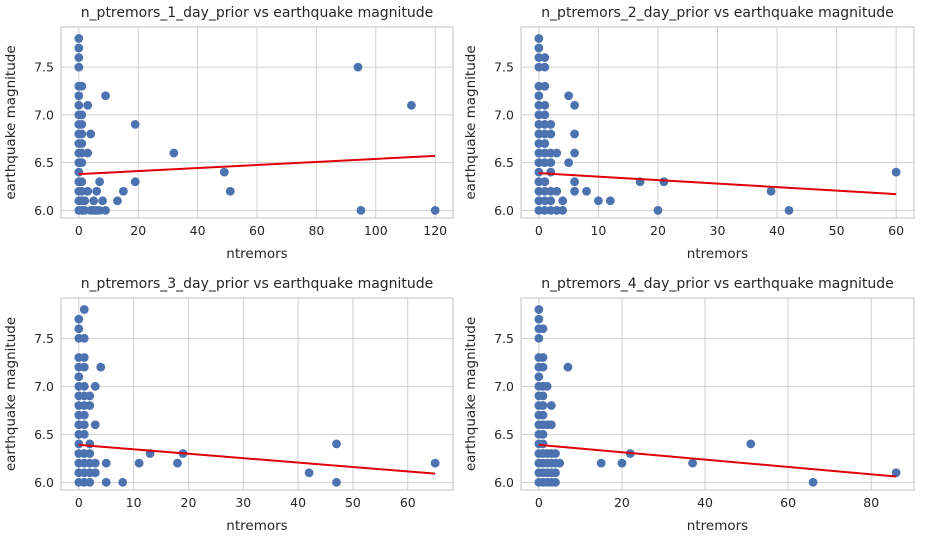  Describe the element at coordinates (243, 502) in the screenshot. I see `x-tick-label: 30` at that location.